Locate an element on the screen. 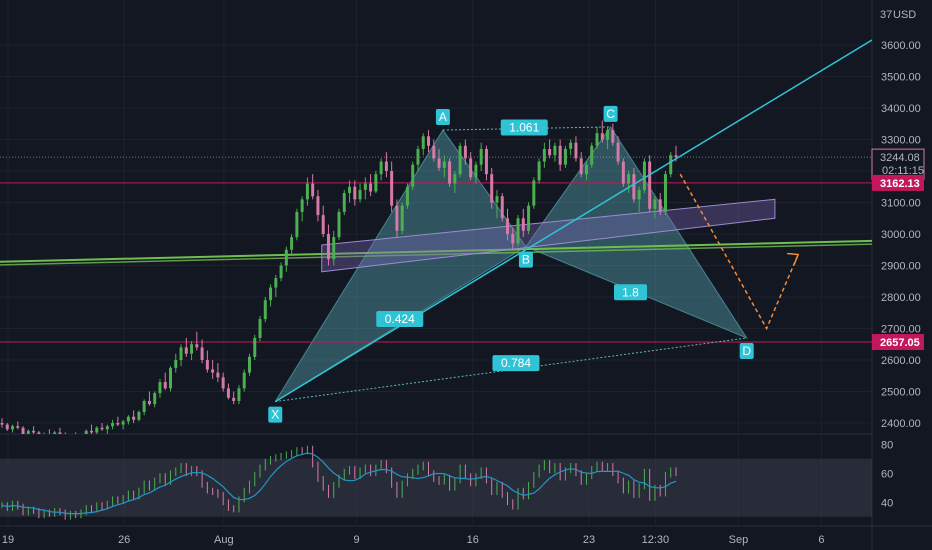 This screenshot has height=550, width=932. ratio-label: 0.784 is located at coordinates (516, 363).